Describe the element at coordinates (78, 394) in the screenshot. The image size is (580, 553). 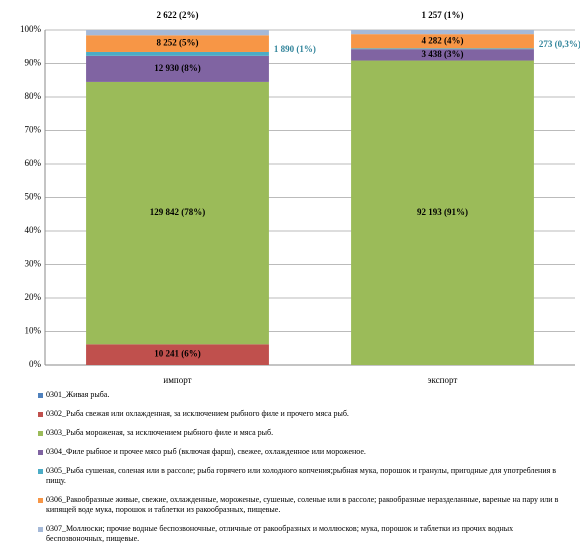
I see `legend-label: 0301_Живая рыба.` at that location.